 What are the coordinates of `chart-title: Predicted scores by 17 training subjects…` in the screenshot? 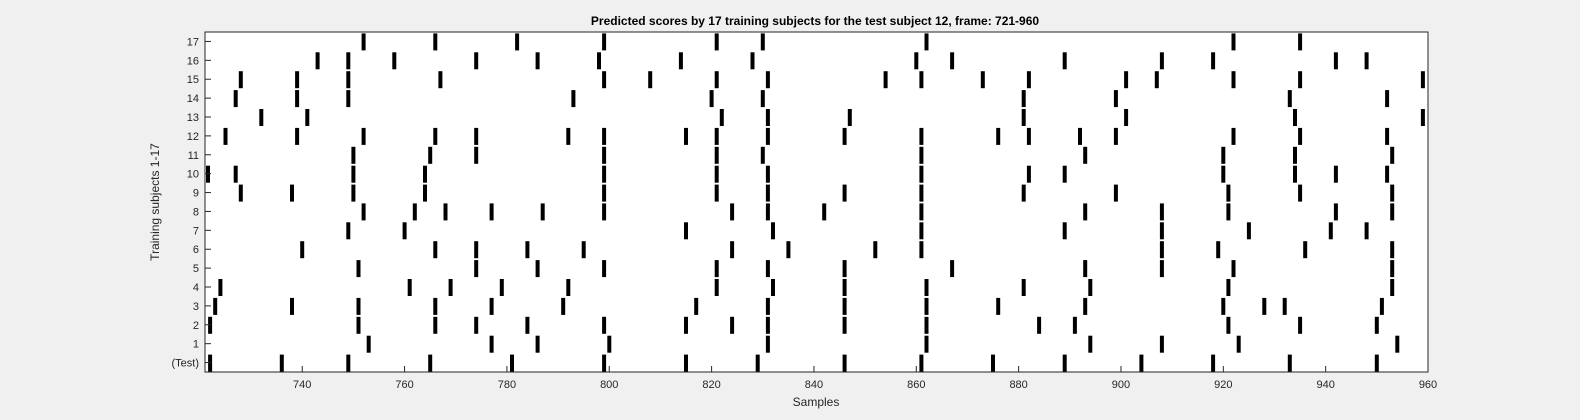 It's located at (815, 21).